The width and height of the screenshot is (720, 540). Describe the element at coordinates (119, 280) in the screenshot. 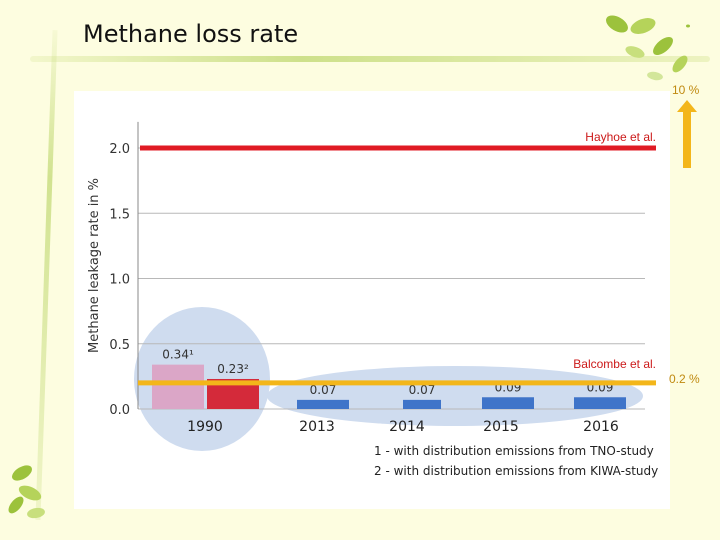

I see `y-tick-label: 1.0` at that location.